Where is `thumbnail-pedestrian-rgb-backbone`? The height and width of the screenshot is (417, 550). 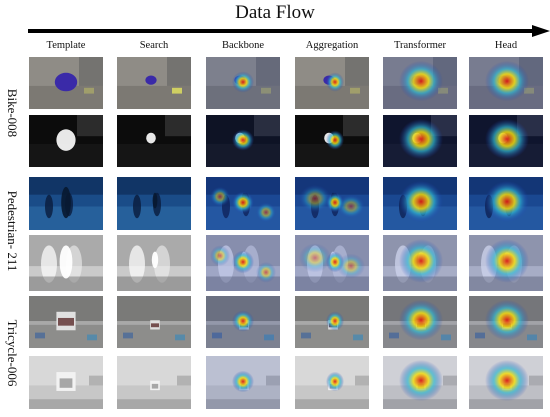
thumbnail-pedestrian-rgb-backbone is located at coordinates (243, 203).